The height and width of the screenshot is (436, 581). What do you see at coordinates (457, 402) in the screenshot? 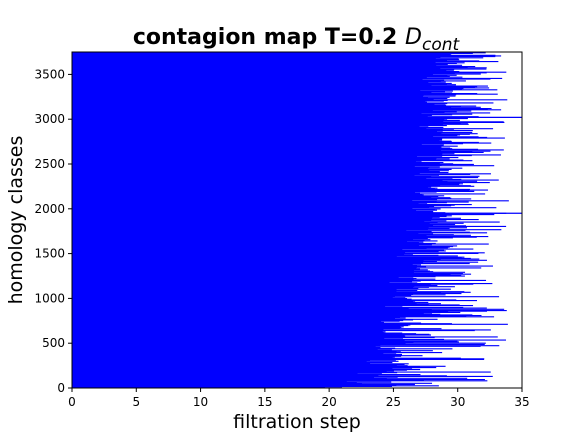
I see `x-tick-label: 30` at bounding box center [457, 402].